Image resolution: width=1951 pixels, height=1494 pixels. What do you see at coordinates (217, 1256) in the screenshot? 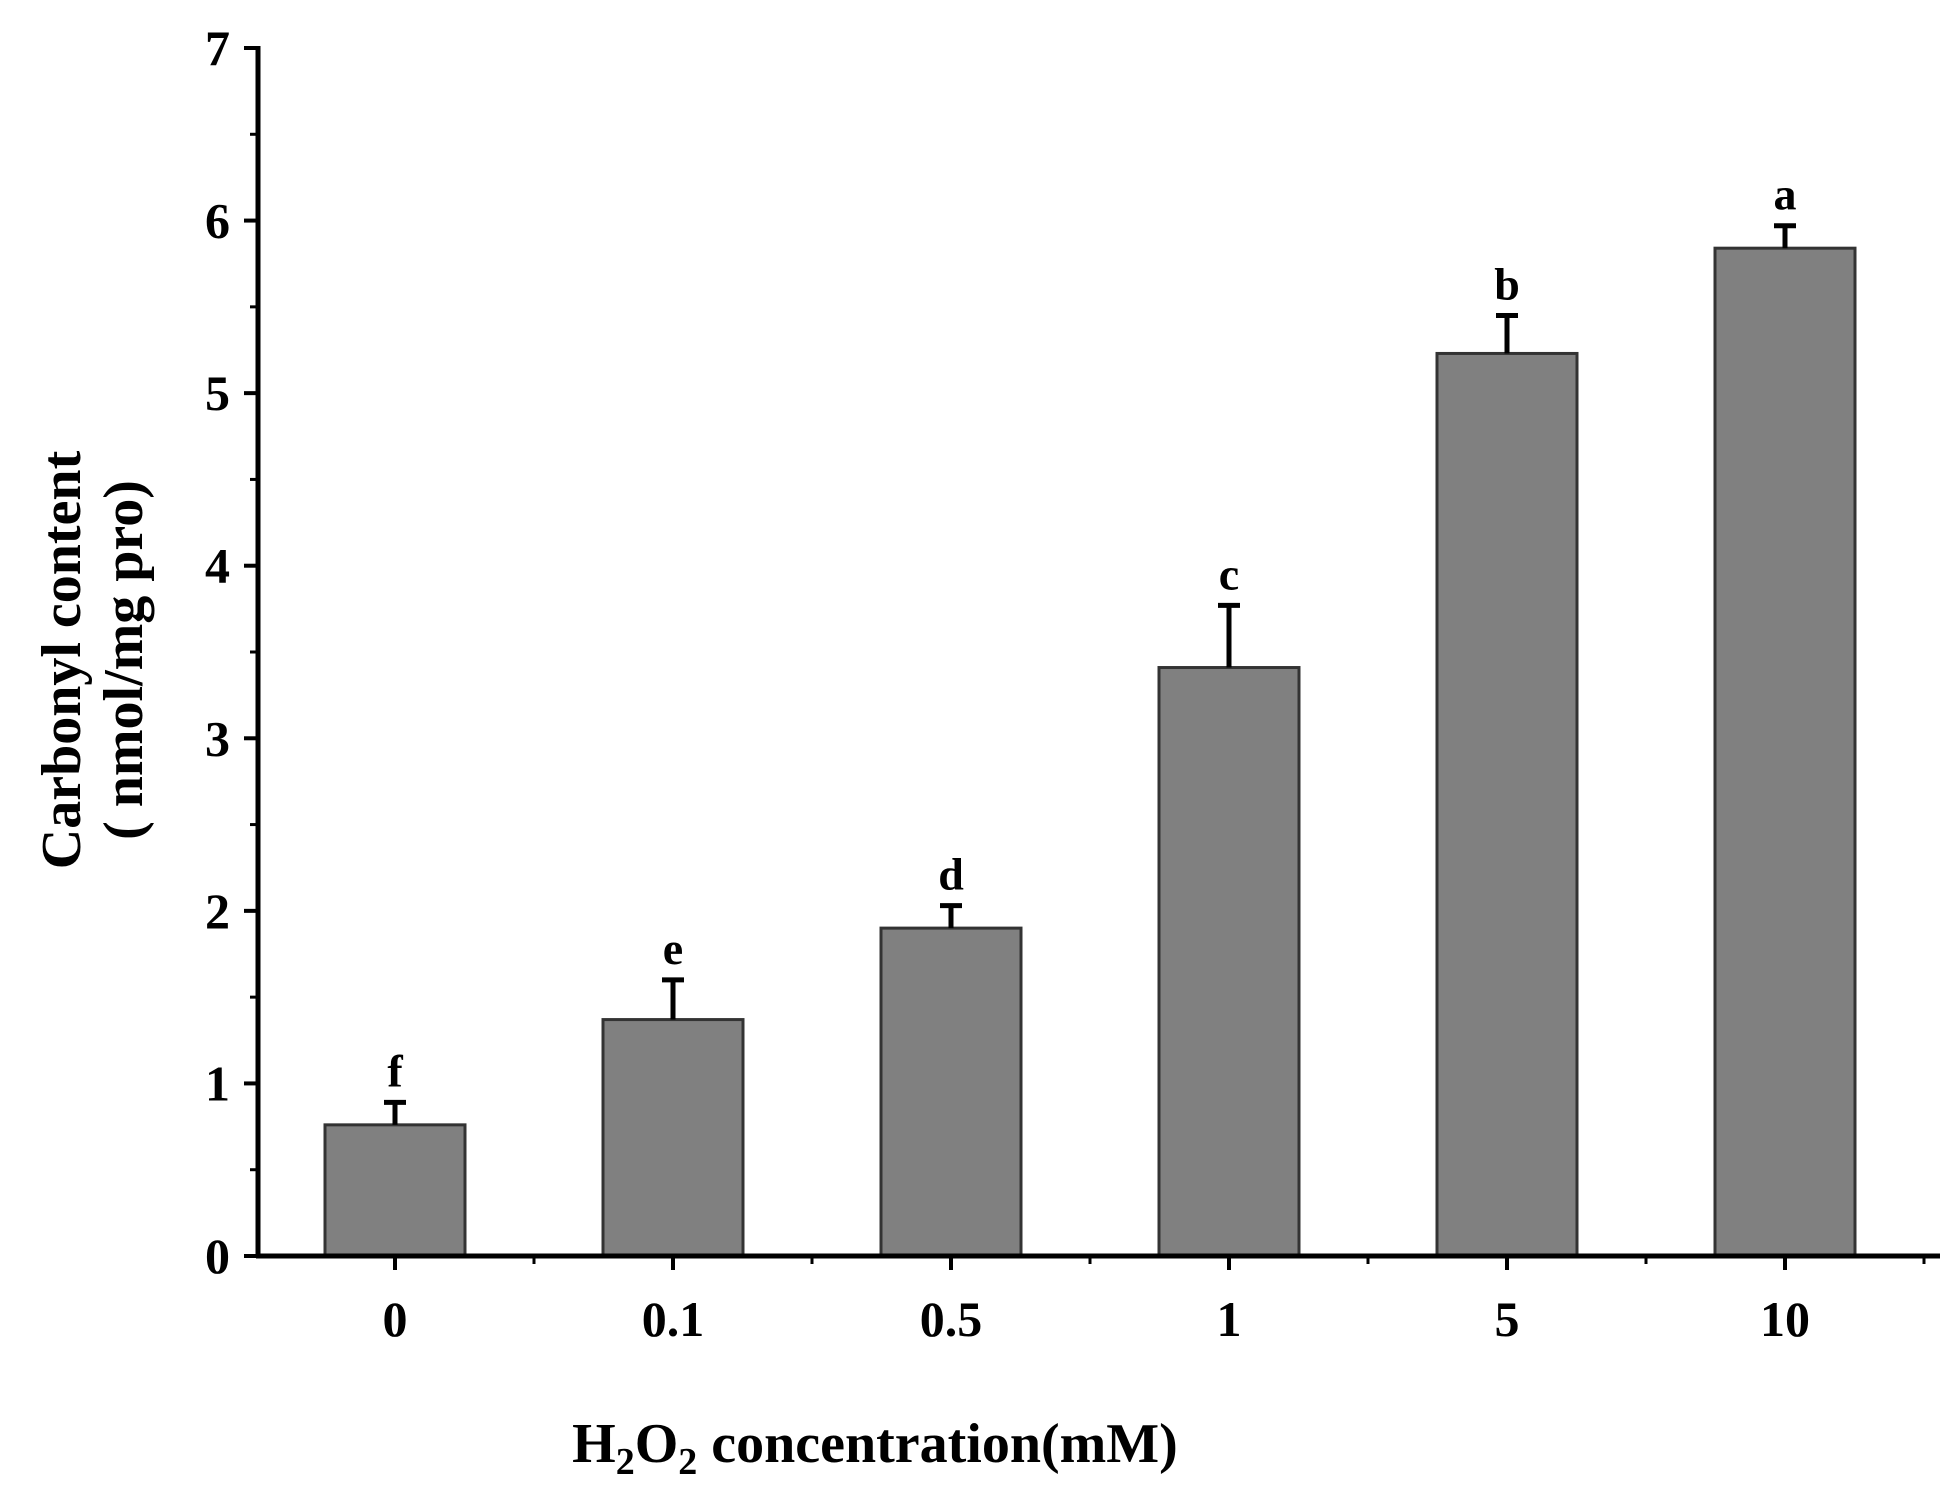
I see `y-tick-label: 0` at bounding box center [217, 1256].